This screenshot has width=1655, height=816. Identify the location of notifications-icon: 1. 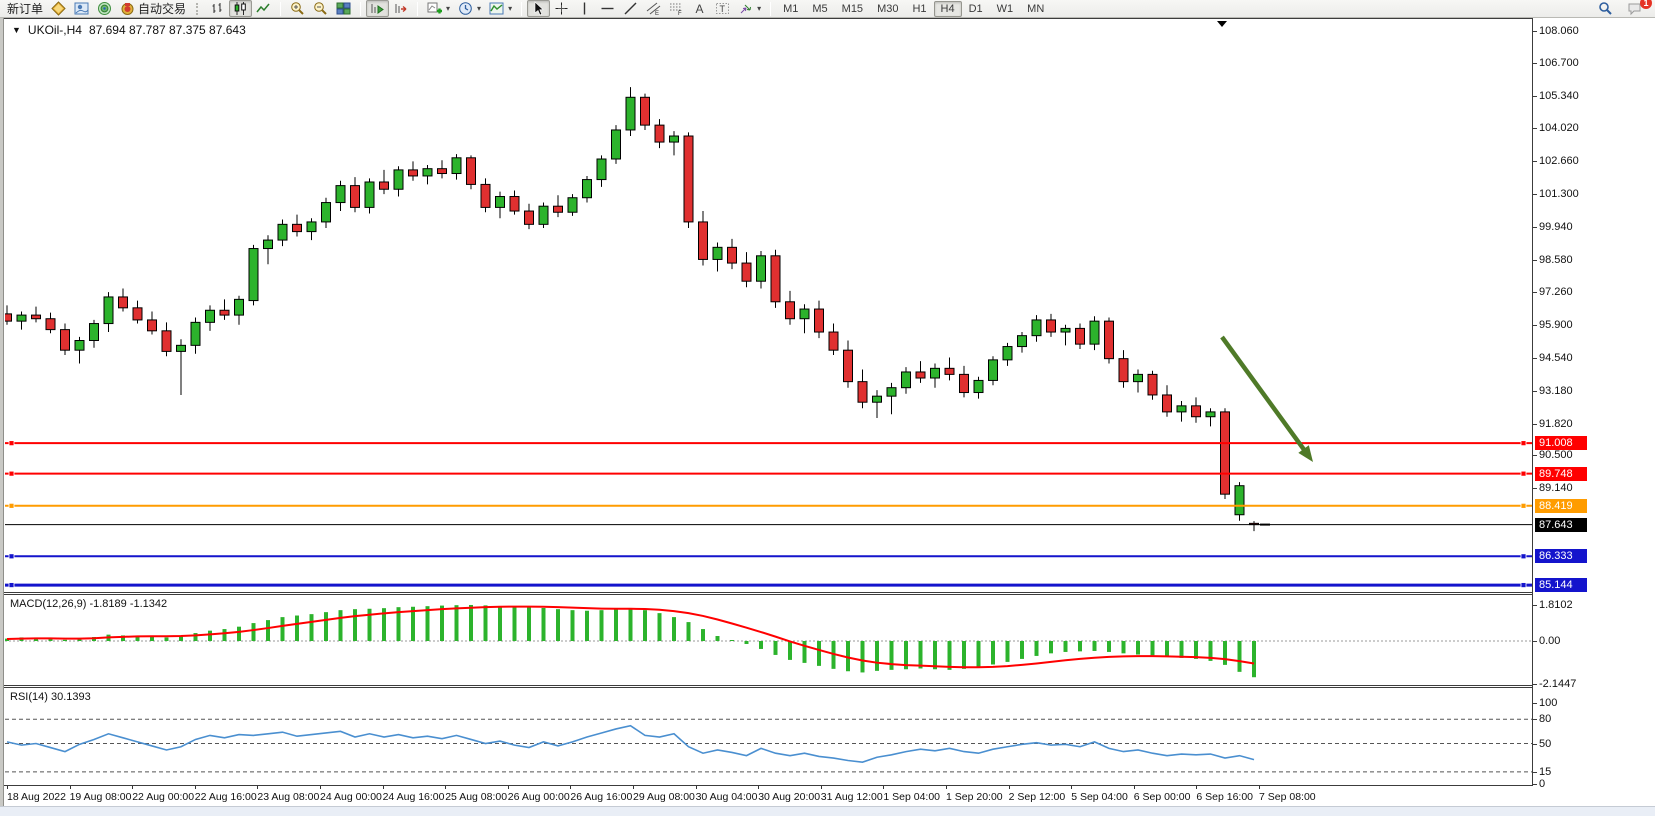
(1637, 8).